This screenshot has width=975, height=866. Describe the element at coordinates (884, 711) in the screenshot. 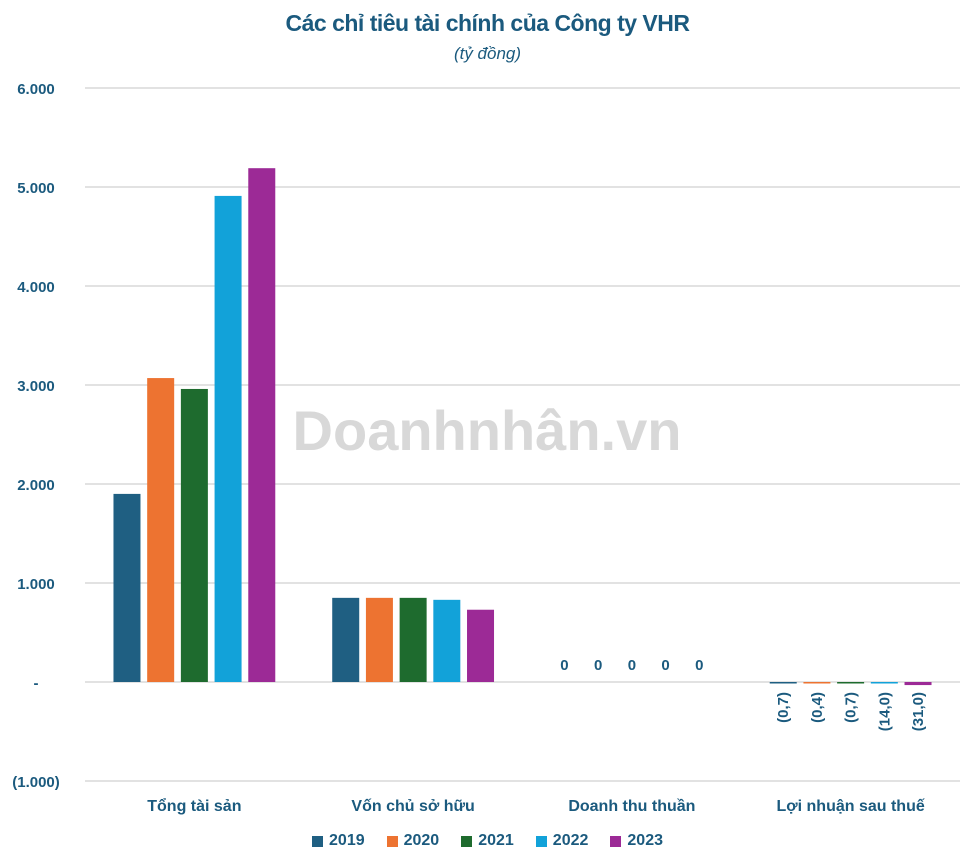

I see `data-label: (14,0)` at that location.